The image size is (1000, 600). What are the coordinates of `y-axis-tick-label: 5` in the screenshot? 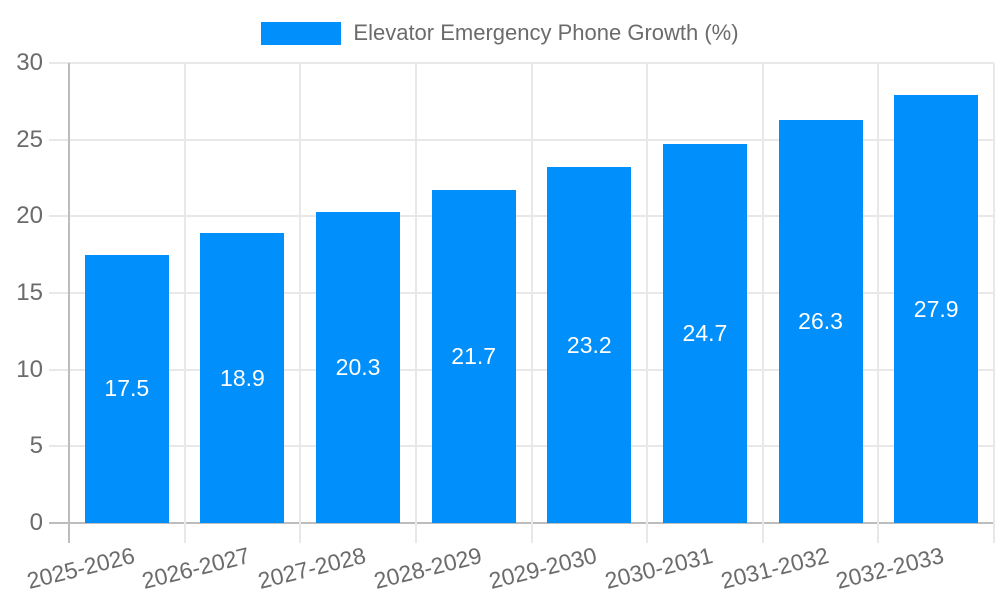 It's located at (36, 446).